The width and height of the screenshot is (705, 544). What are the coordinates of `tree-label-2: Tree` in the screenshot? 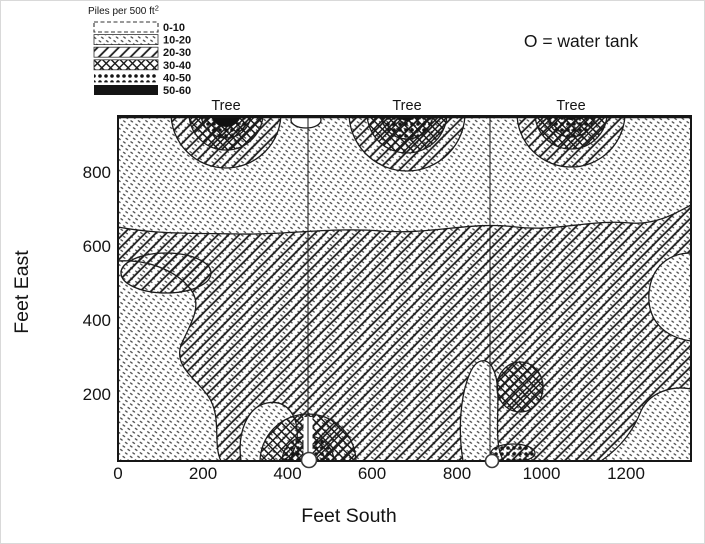 It's located at (406, 106).